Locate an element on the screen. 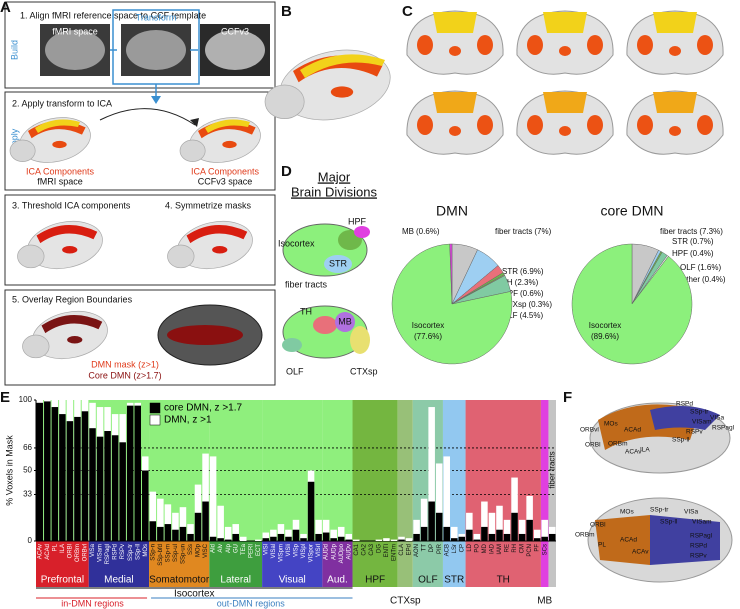  x-tick-label: RE is located at coordinates (508, 548).